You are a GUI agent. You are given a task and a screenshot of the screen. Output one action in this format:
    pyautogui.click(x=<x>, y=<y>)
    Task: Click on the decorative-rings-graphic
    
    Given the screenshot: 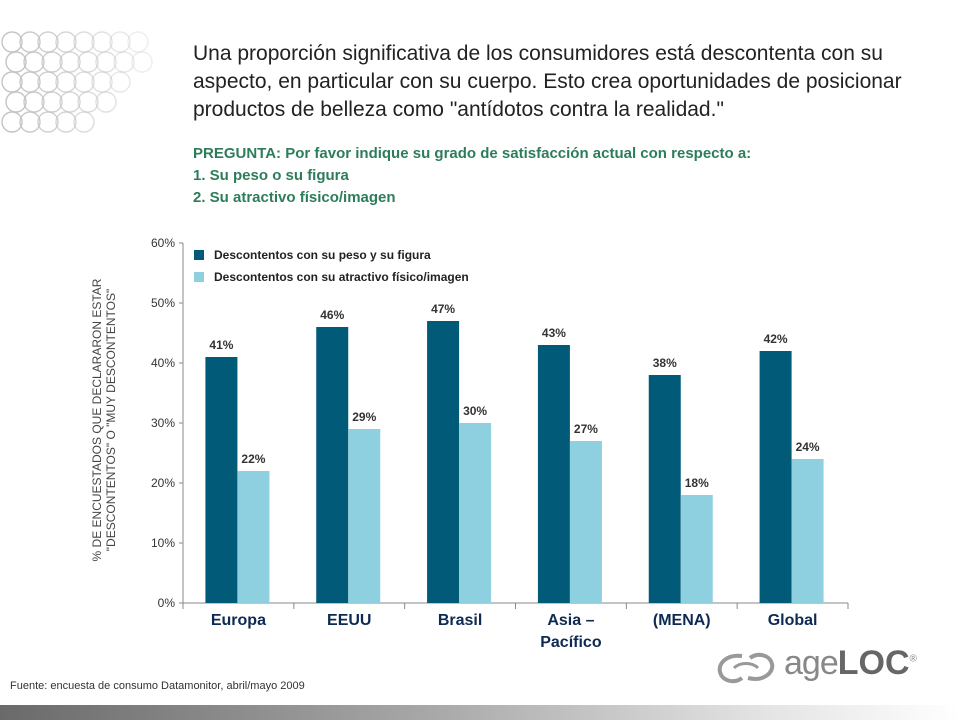 What is the action you would take?
    pyautogui.click(x=77, y=82)
    